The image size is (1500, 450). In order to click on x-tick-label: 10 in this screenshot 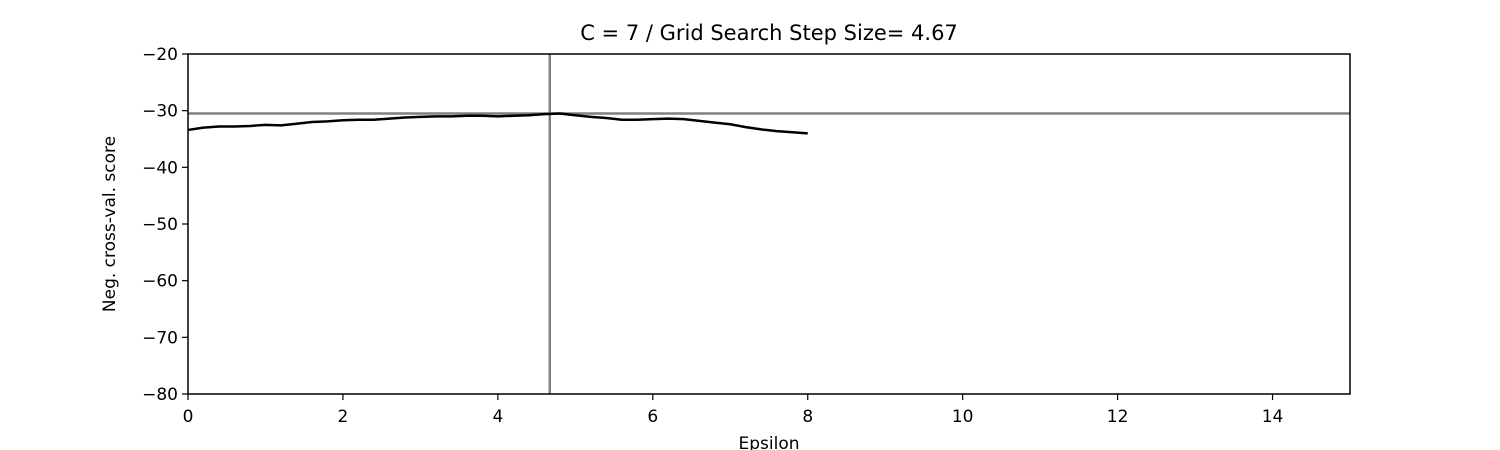, I will do `click(963, 417)`.